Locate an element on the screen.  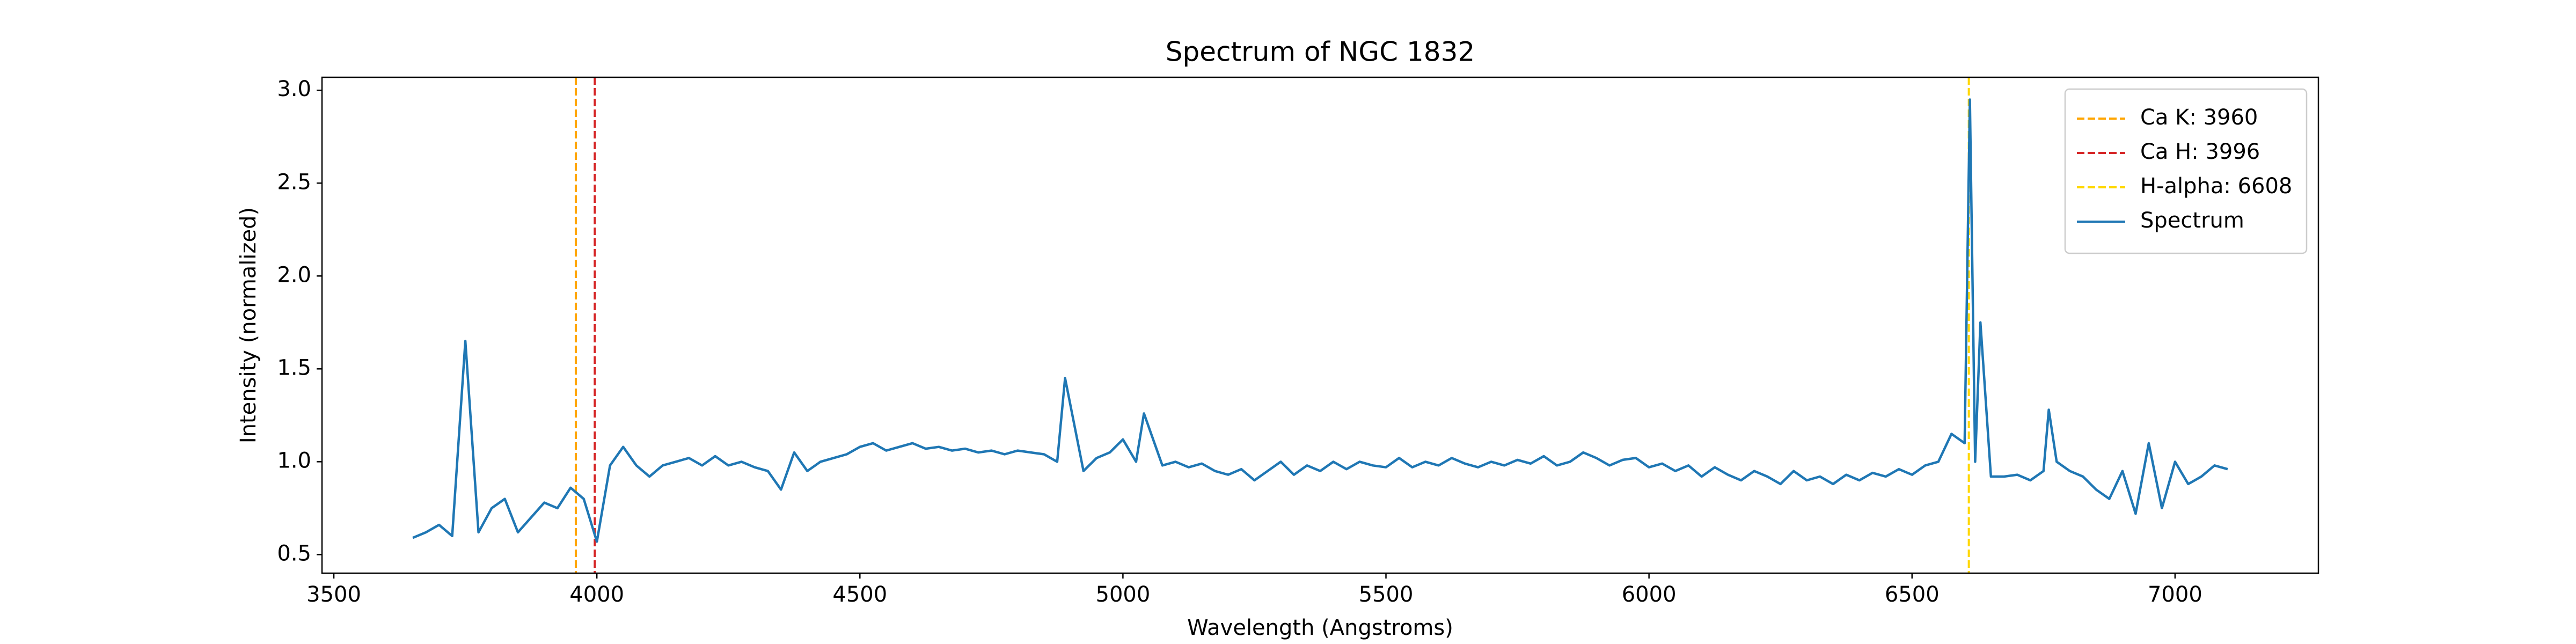
x-tick-label: 5500 is located at coordinates (1386, 594).